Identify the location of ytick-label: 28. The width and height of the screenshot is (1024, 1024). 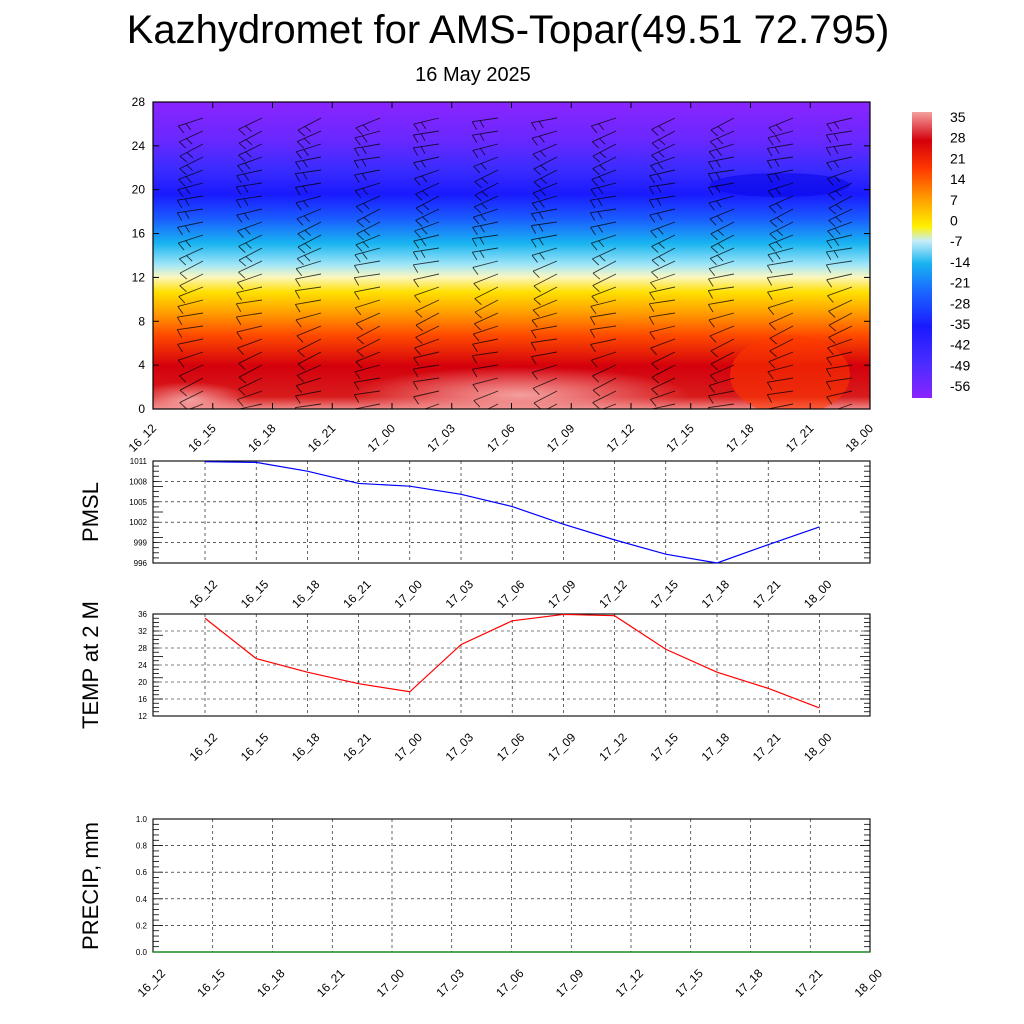
(142, 648).